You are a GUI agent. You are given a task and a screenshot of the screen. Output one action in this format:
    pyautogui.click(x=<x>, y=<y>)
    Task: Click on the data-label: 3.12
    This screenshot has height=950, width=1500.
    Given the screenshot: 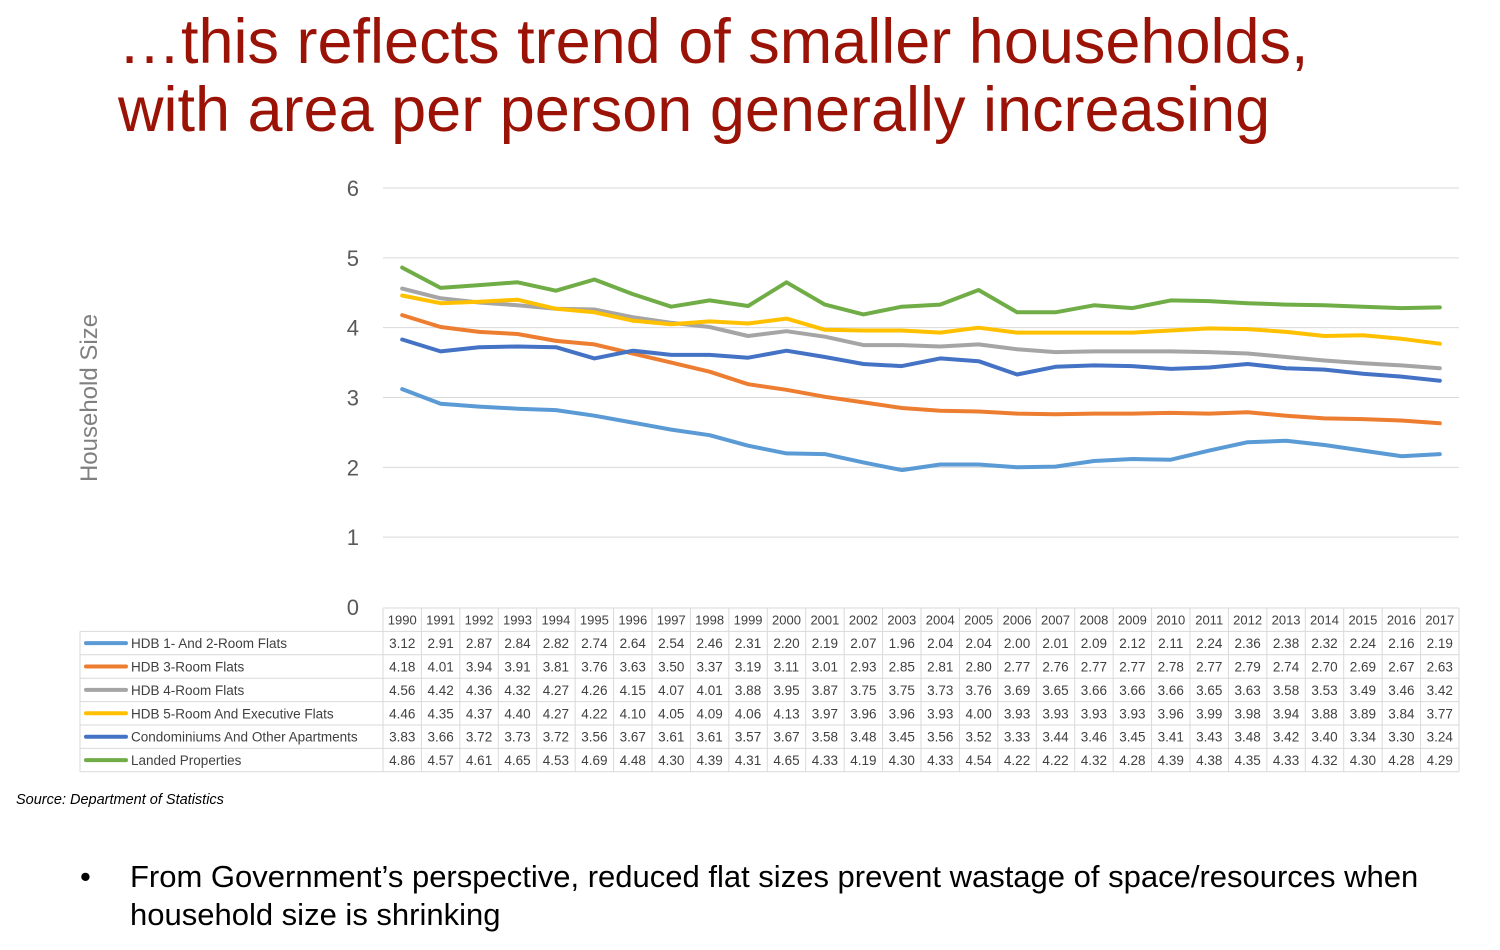 What is the action you would take?
    pyautogui.click(x=402, y=643)
    